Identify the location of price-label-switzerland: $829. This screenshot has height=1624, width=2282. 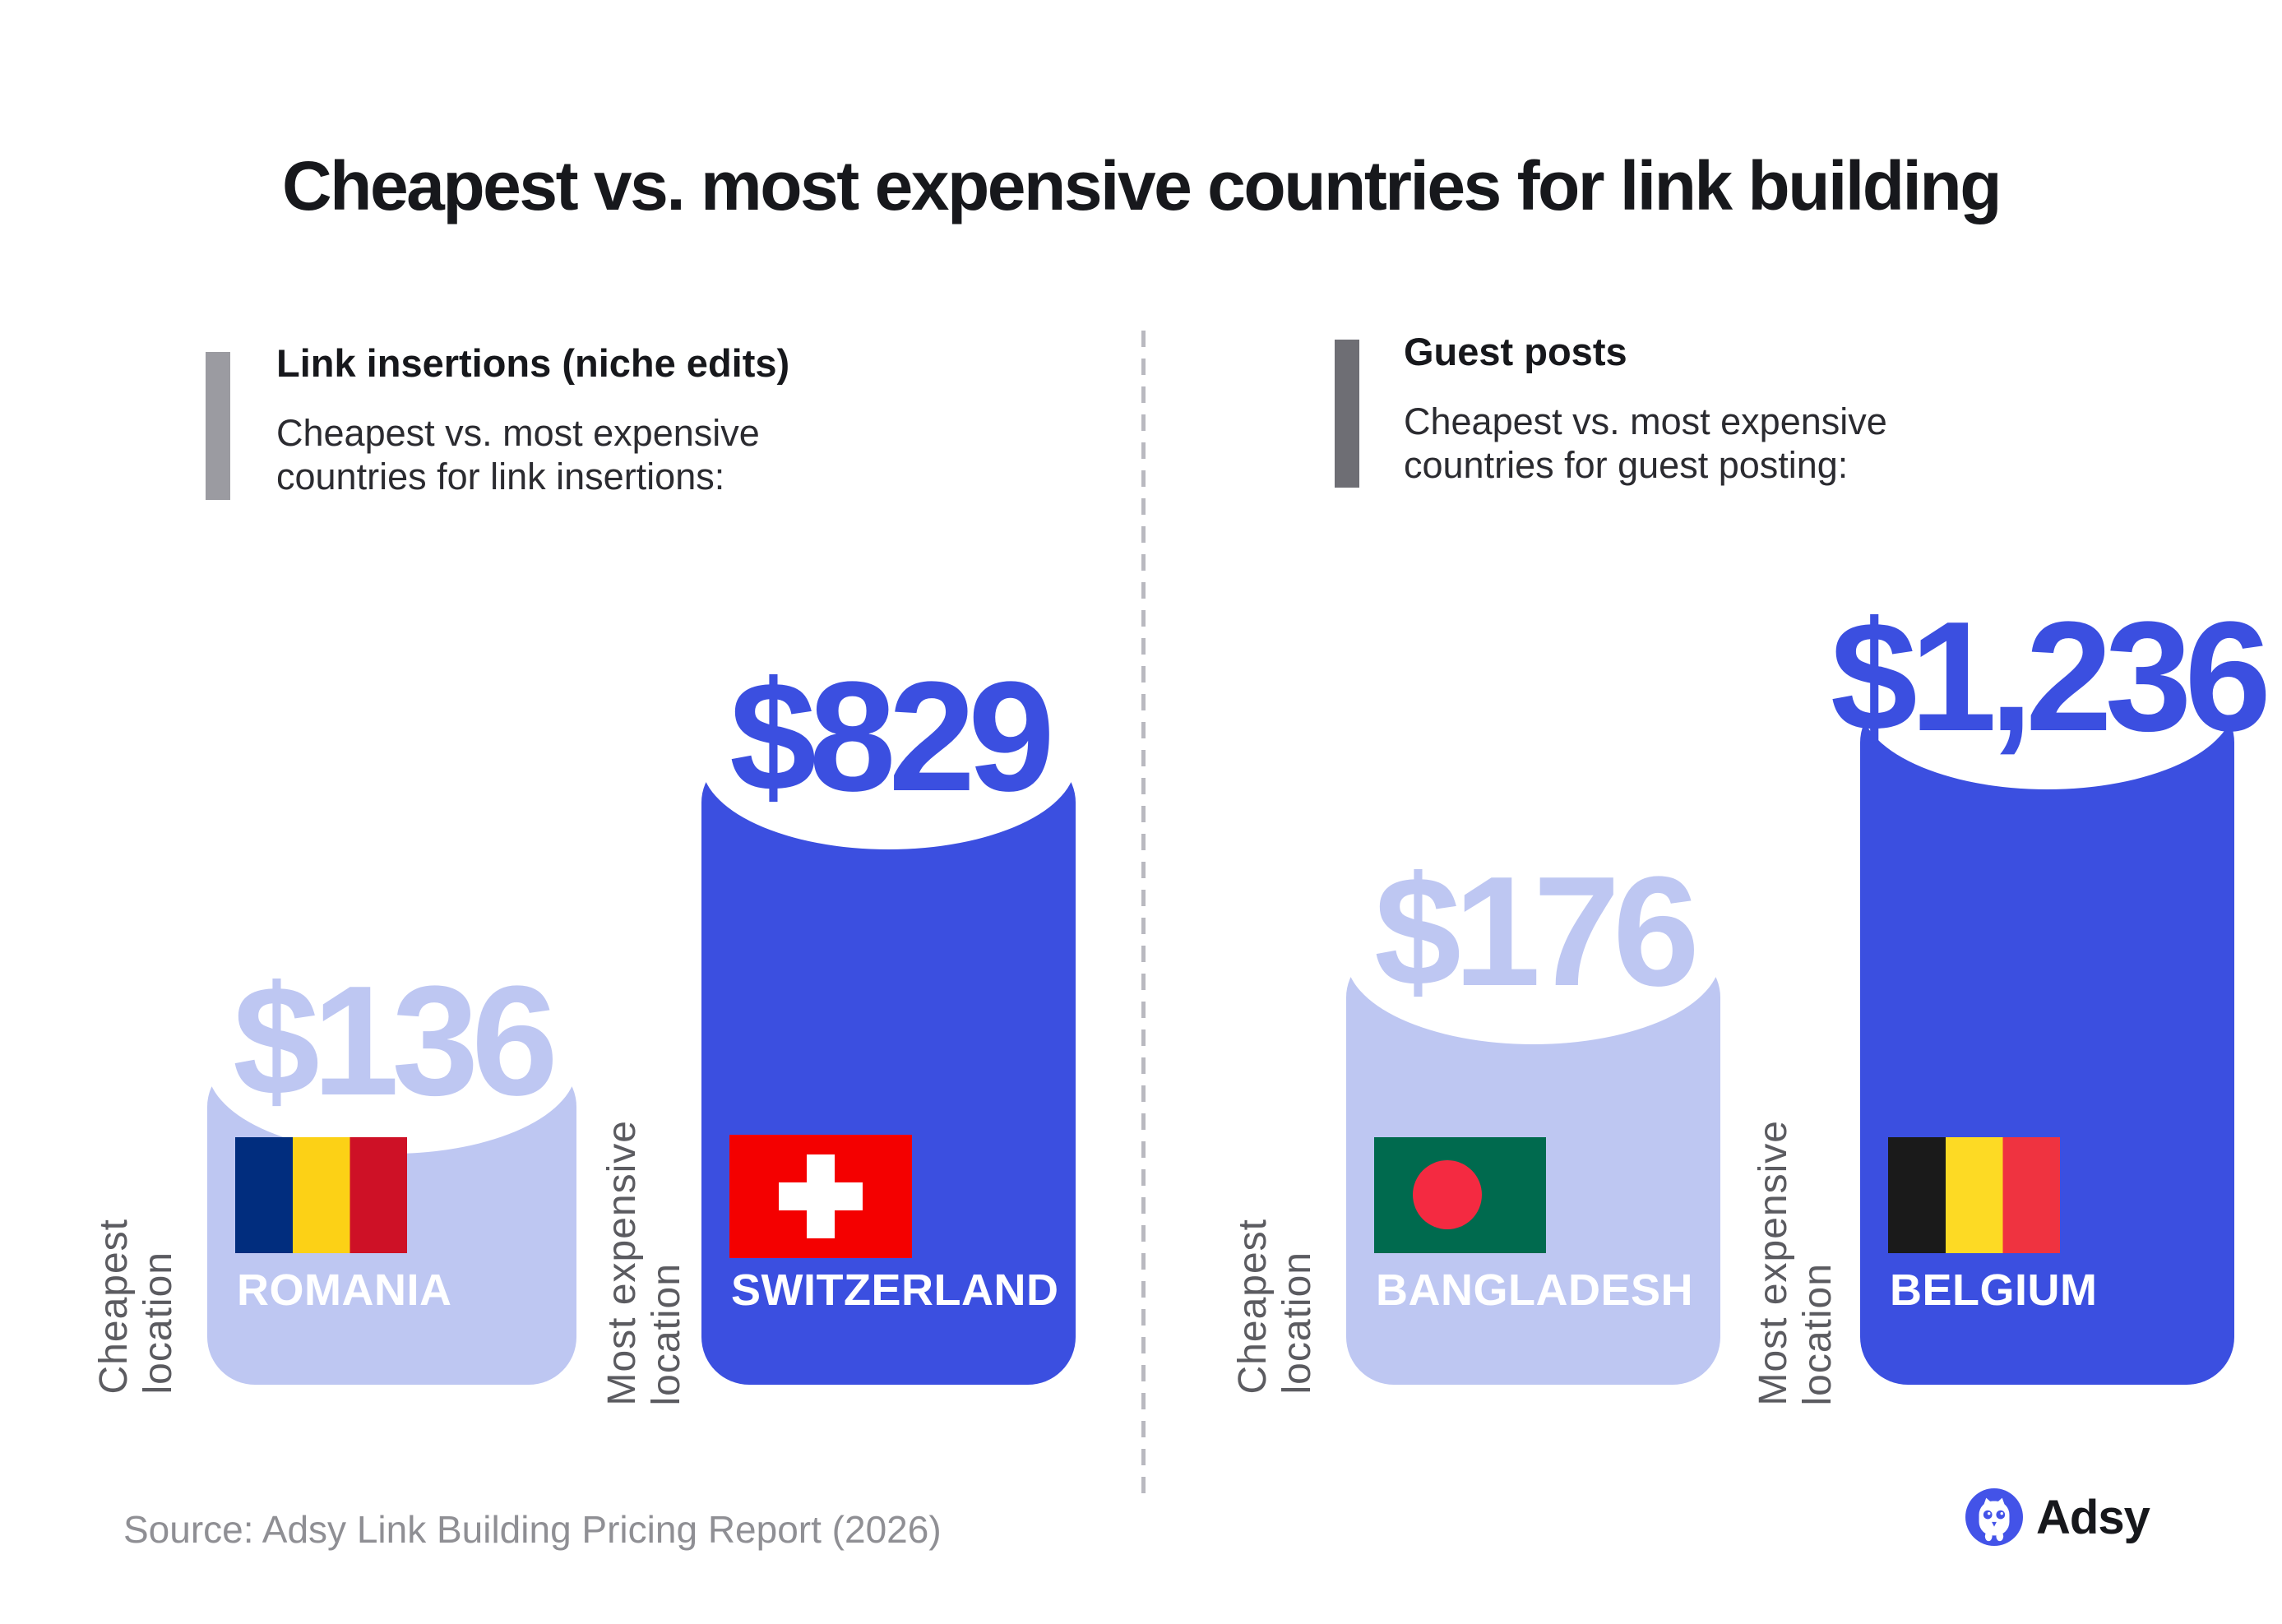
(892, 737).